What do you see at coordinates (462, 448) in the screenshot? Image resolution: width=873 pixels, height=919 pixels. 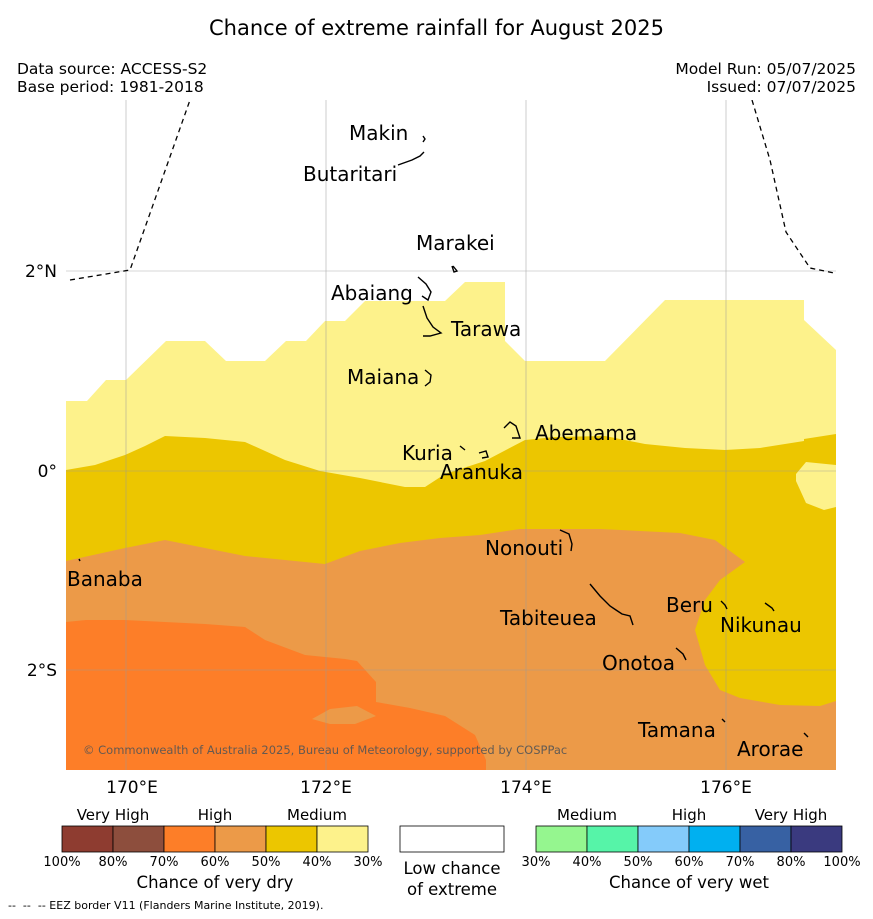 I see `kuria-island` at bounding box center [462, 448].